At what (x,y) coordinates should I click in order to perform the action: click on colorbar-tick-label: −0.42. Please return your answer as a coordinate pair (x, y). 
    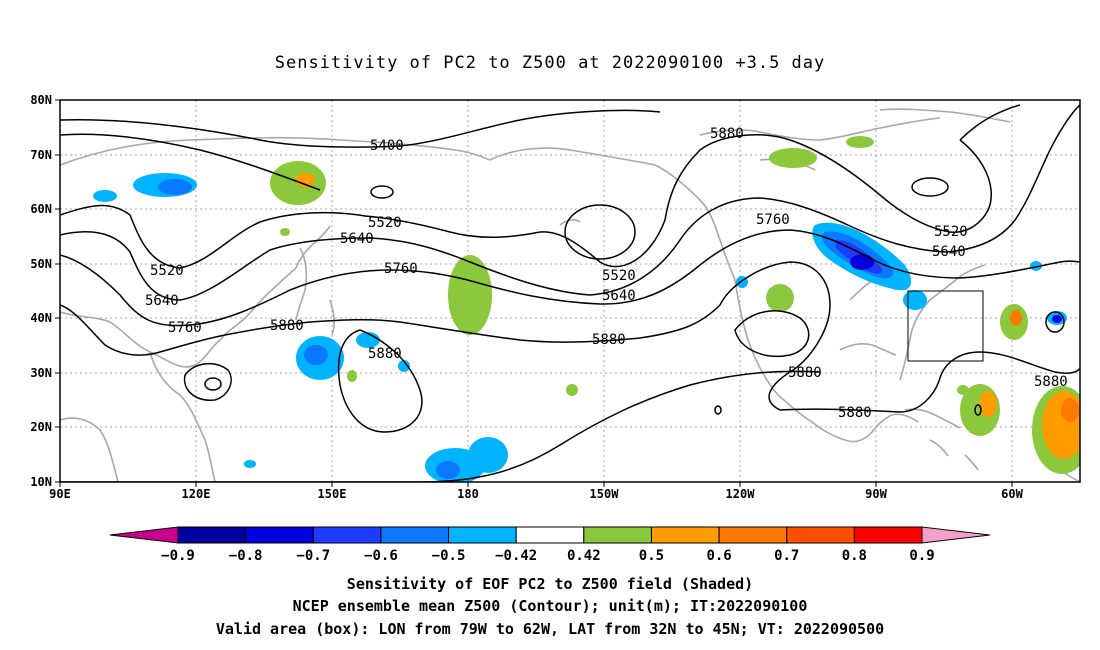
    Looking at the image, I should click on (516, 556).